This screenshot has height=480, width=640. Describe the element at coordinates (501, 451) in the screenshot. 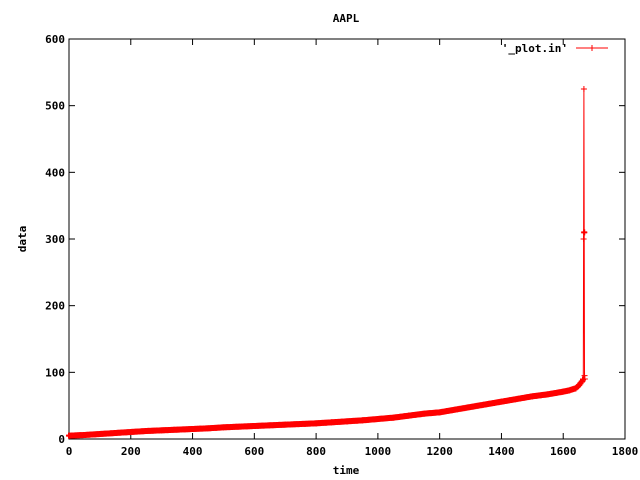

I see `x-tick-label: 1400` at that location.